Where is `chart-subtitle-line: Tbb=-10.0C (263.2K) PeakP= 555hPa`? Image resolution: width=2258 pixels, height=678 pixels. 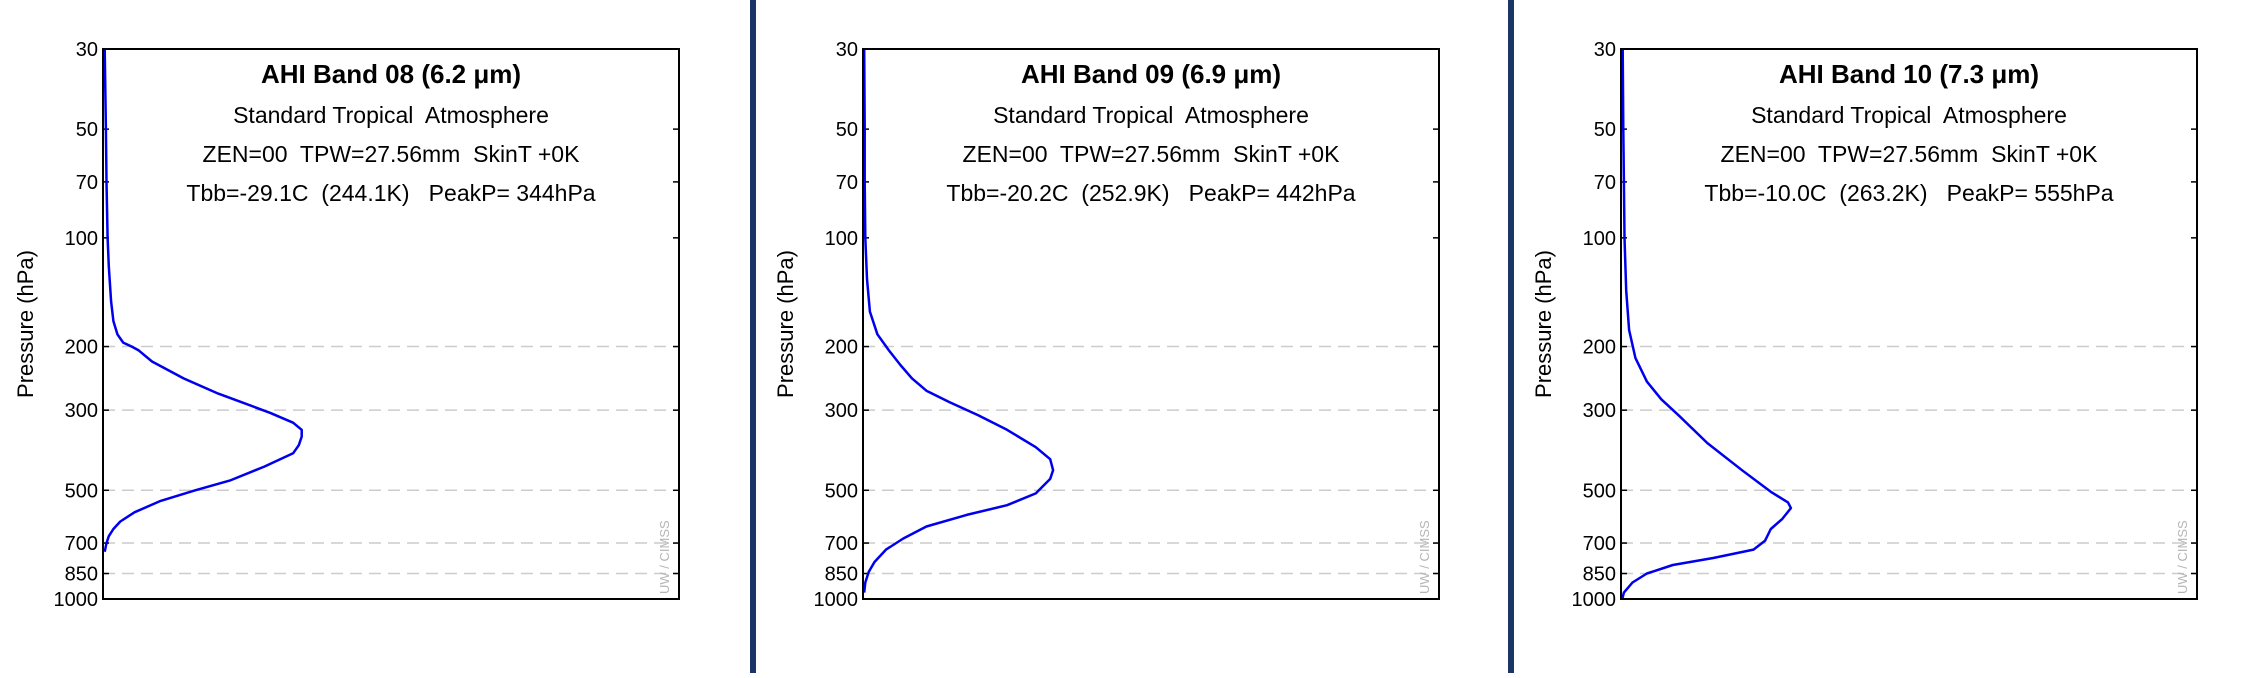 chart-subtitle-line: Tbb=-10.0C (263.2K) PeakP= 555hPa is located at coordinates (1908, 193).